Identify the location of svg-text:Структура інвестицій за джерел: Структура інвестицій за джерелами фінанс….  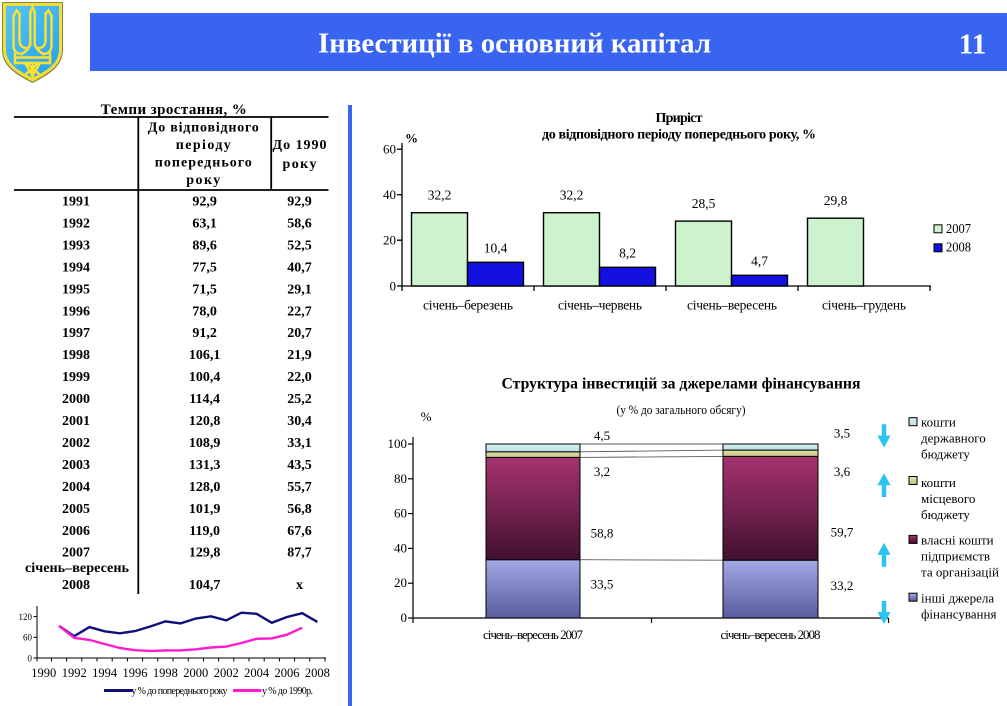
(681, 384).